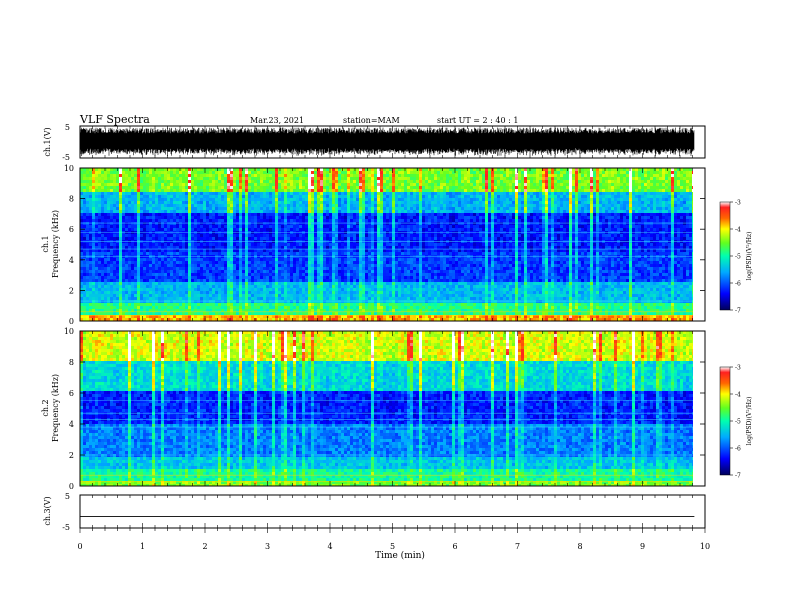 The image size is (792, 612). Describe the element at coordinates (579, 546) in the screenshot. I see `x-tick-label: 8` at that location.